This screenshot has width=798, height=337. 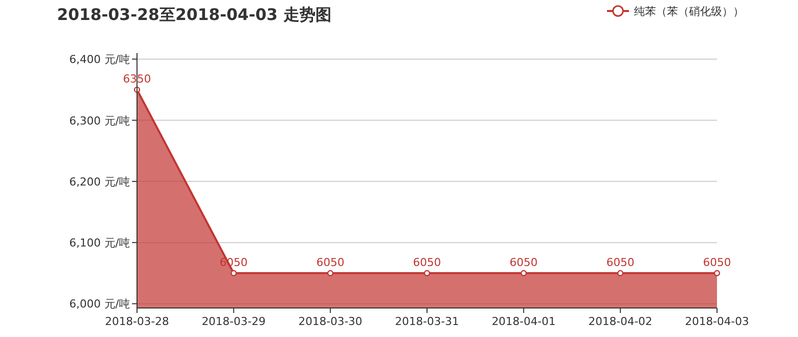 I want to click on y-tick-label: 6,200 元/吨, so click(x=99, y=181).